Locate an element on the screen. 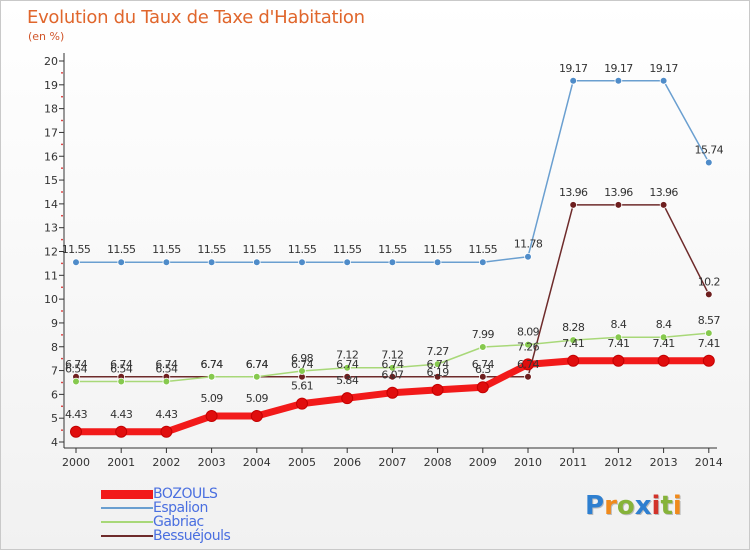  legend-swatch is located at coordinates (127, 494).